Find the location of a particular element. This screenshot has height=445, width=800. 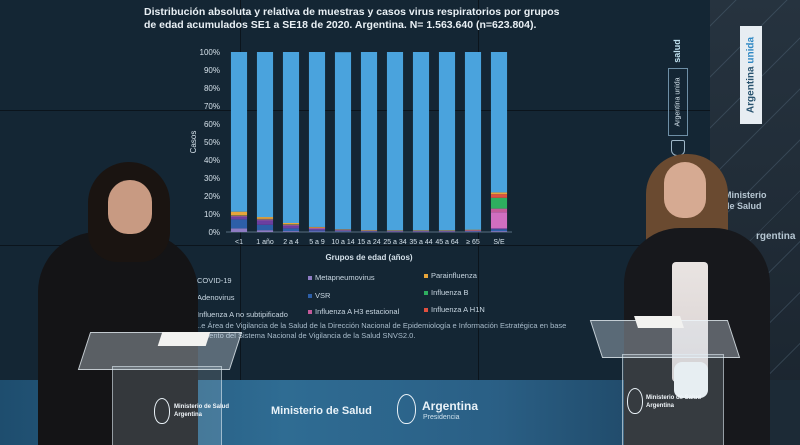

speaker-right-face is located at coordinates (685, 190).